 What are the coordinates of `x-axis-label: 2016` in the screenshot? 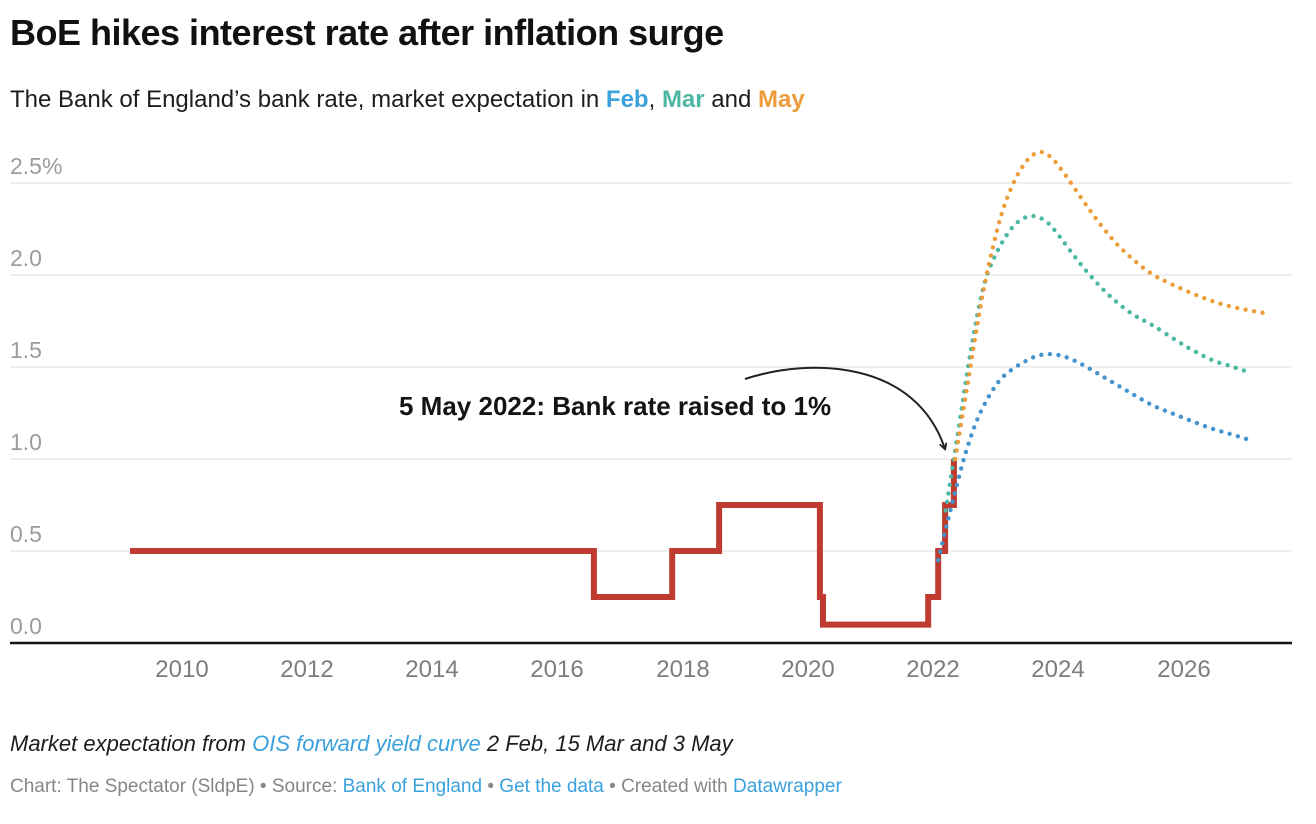 It's located at (557, 669).